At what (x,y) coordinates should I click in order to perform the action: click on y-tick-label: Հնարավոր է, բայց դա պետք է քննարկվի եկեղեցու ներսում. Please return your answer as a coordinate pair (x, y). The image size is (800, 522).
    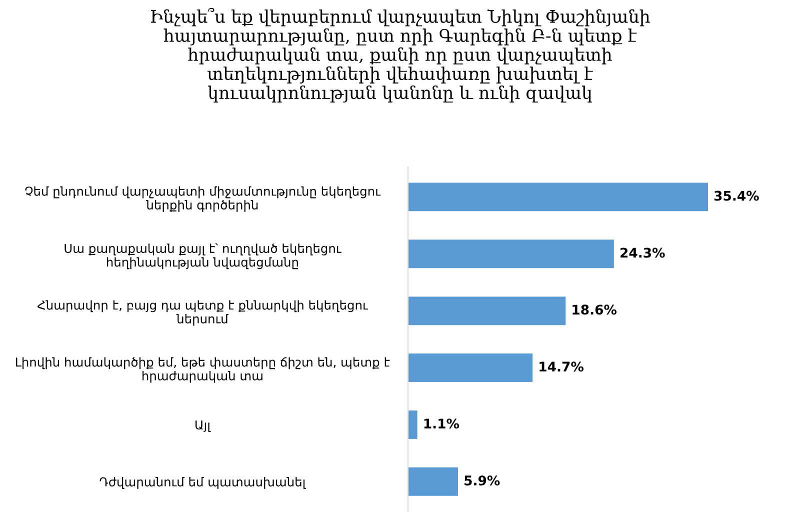
    Looking at the image, I should click on (203, 313).